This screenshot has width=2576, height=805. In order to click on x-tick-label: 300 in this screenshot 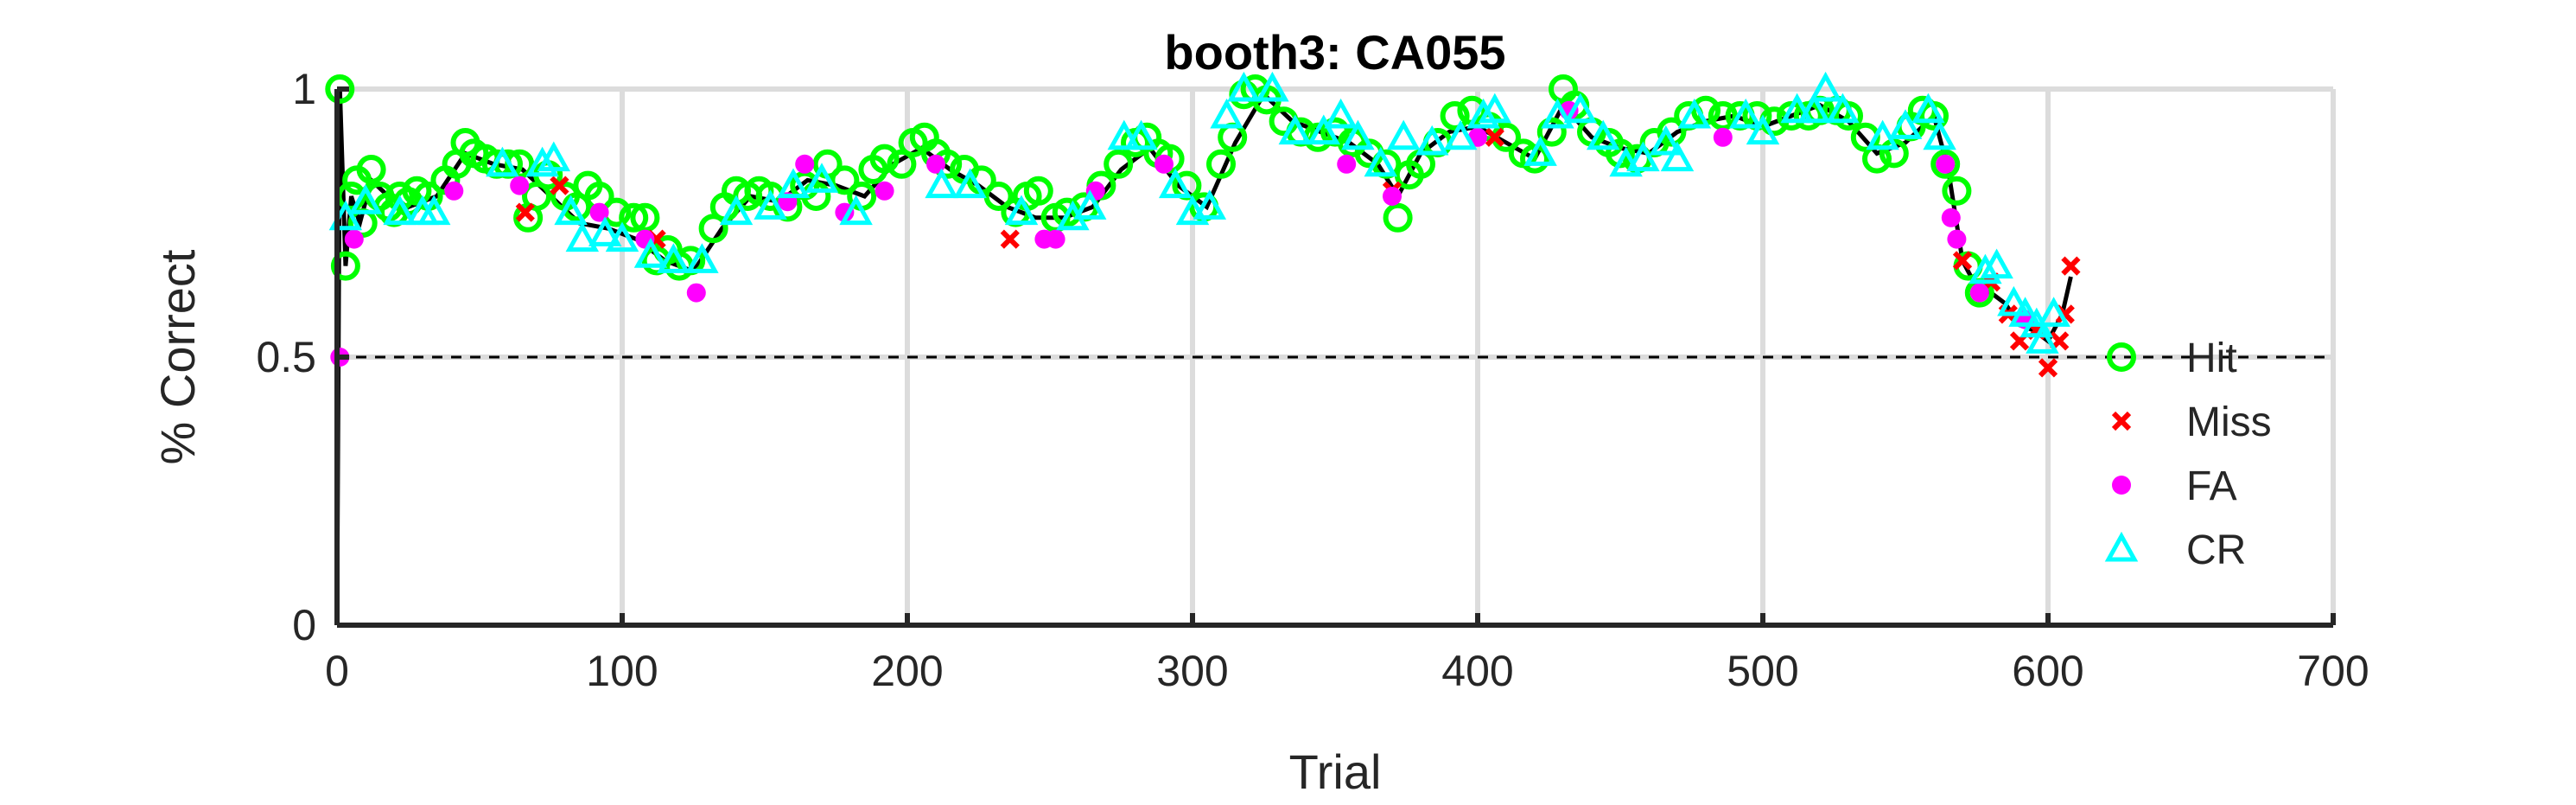, I will do `click(1192, 671)`.